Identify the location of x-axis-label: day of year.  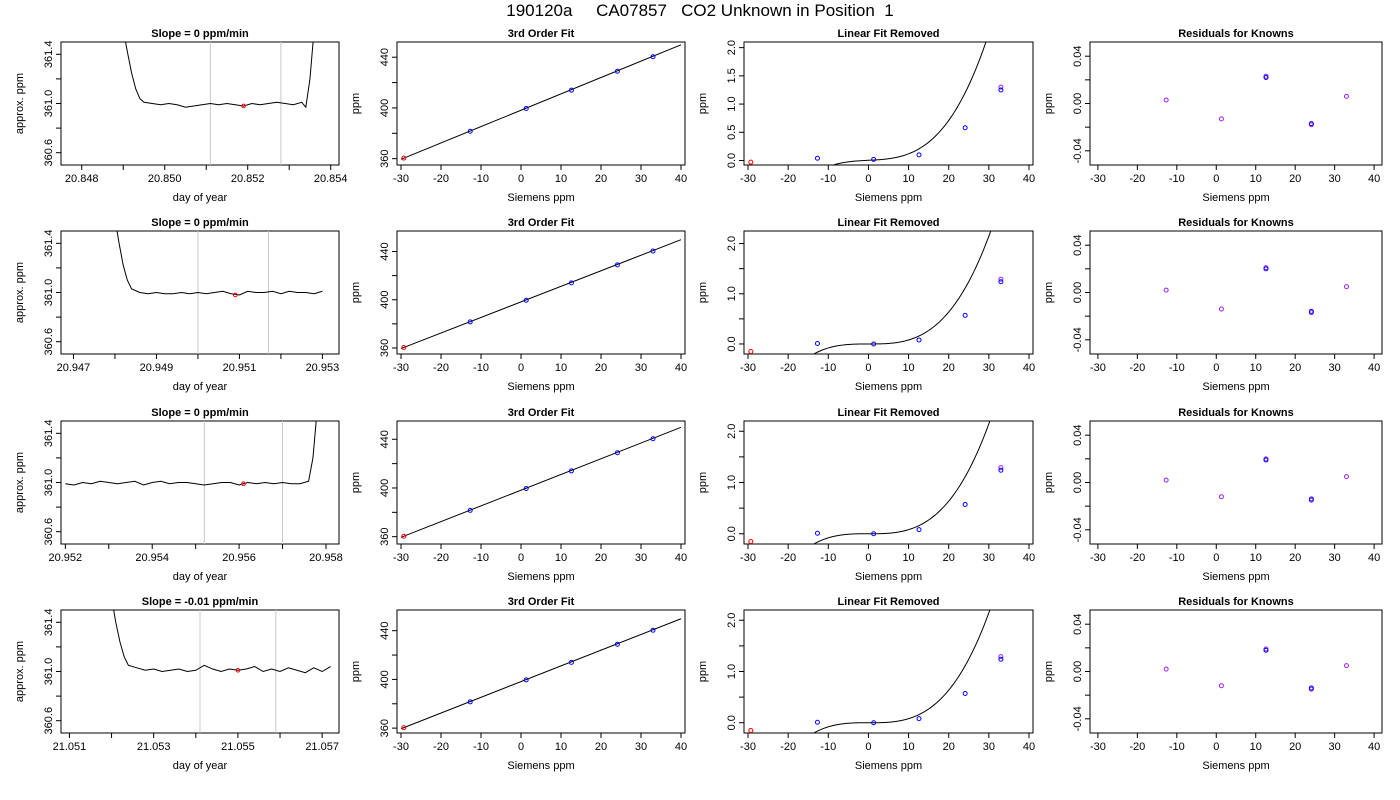
(200, 387).